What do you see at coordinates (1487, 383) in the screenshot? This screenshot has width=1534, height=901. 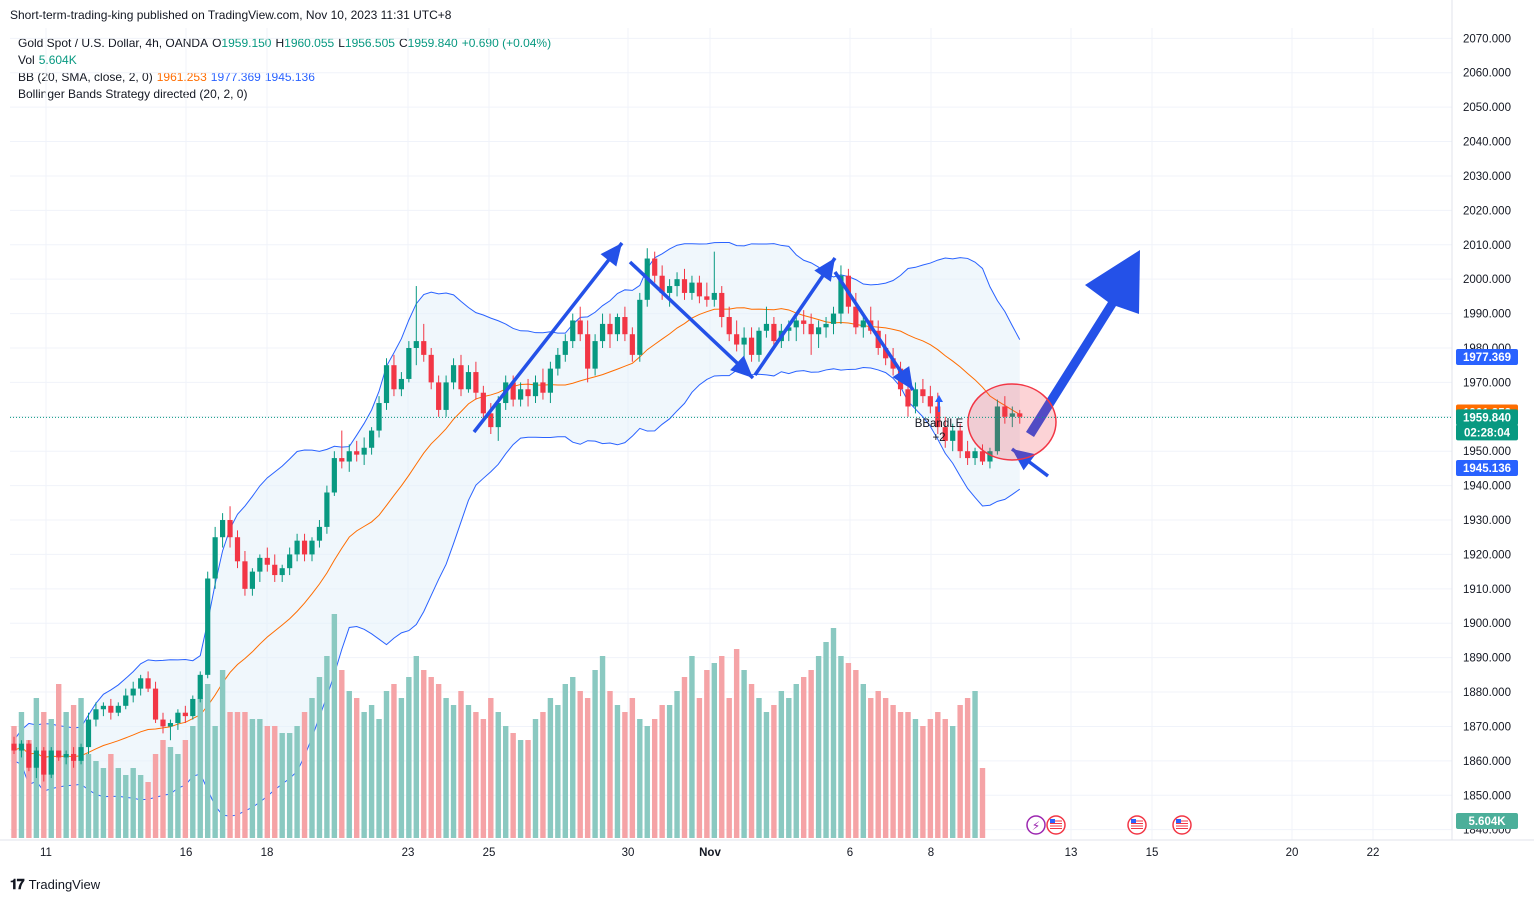 I see `price-tick-label: 1970.000` at bounding box center [1487, 383].